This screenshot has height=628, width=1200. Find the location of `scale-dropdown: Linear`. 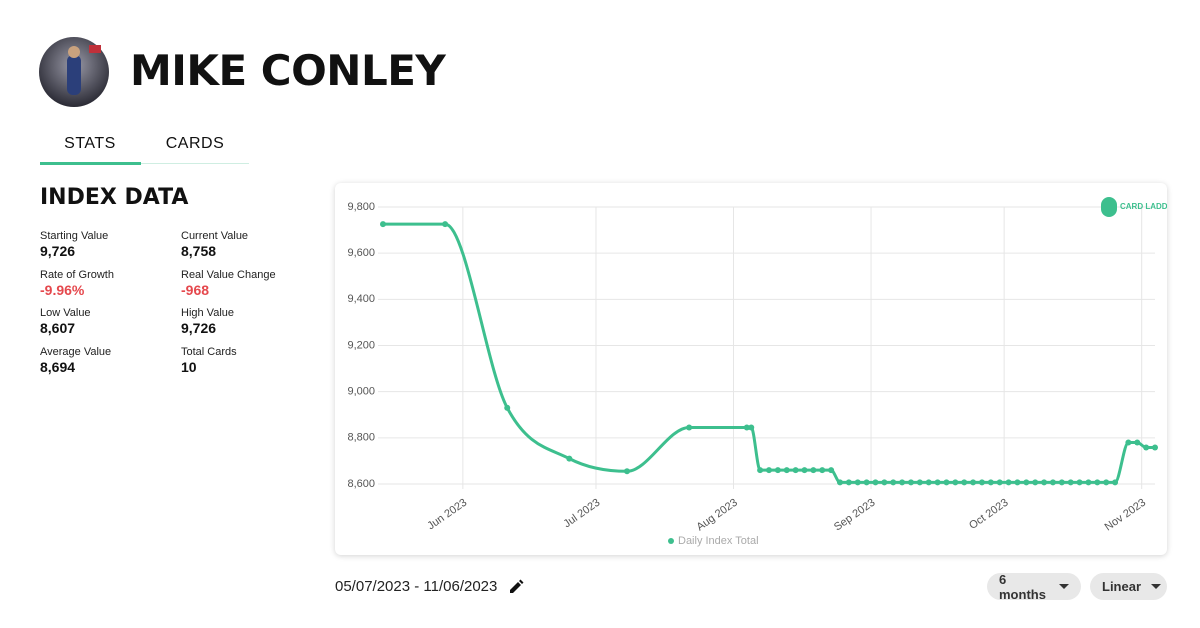

scale-dropdown: Linear is located at coordinates (1128, 586).